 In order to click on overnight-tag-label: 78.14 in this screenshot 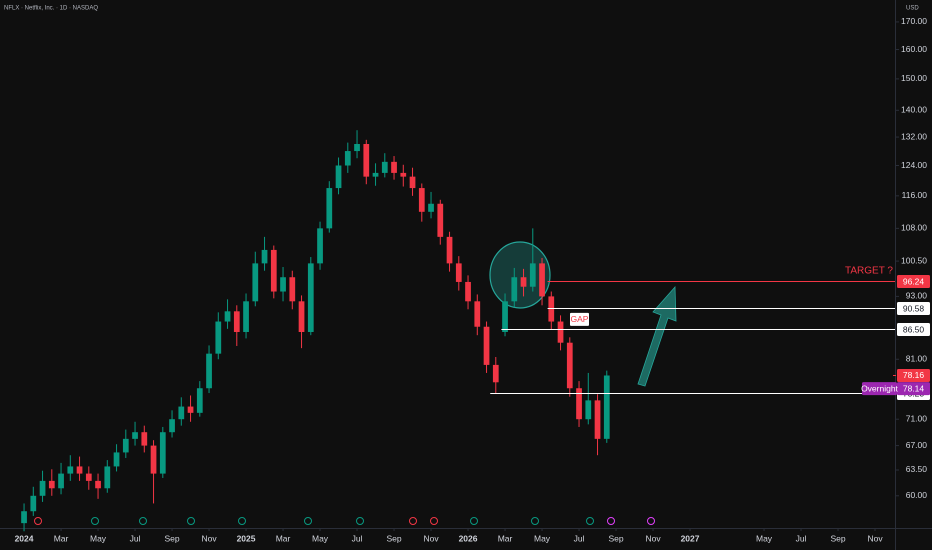, I will do `click(914, 388)`.